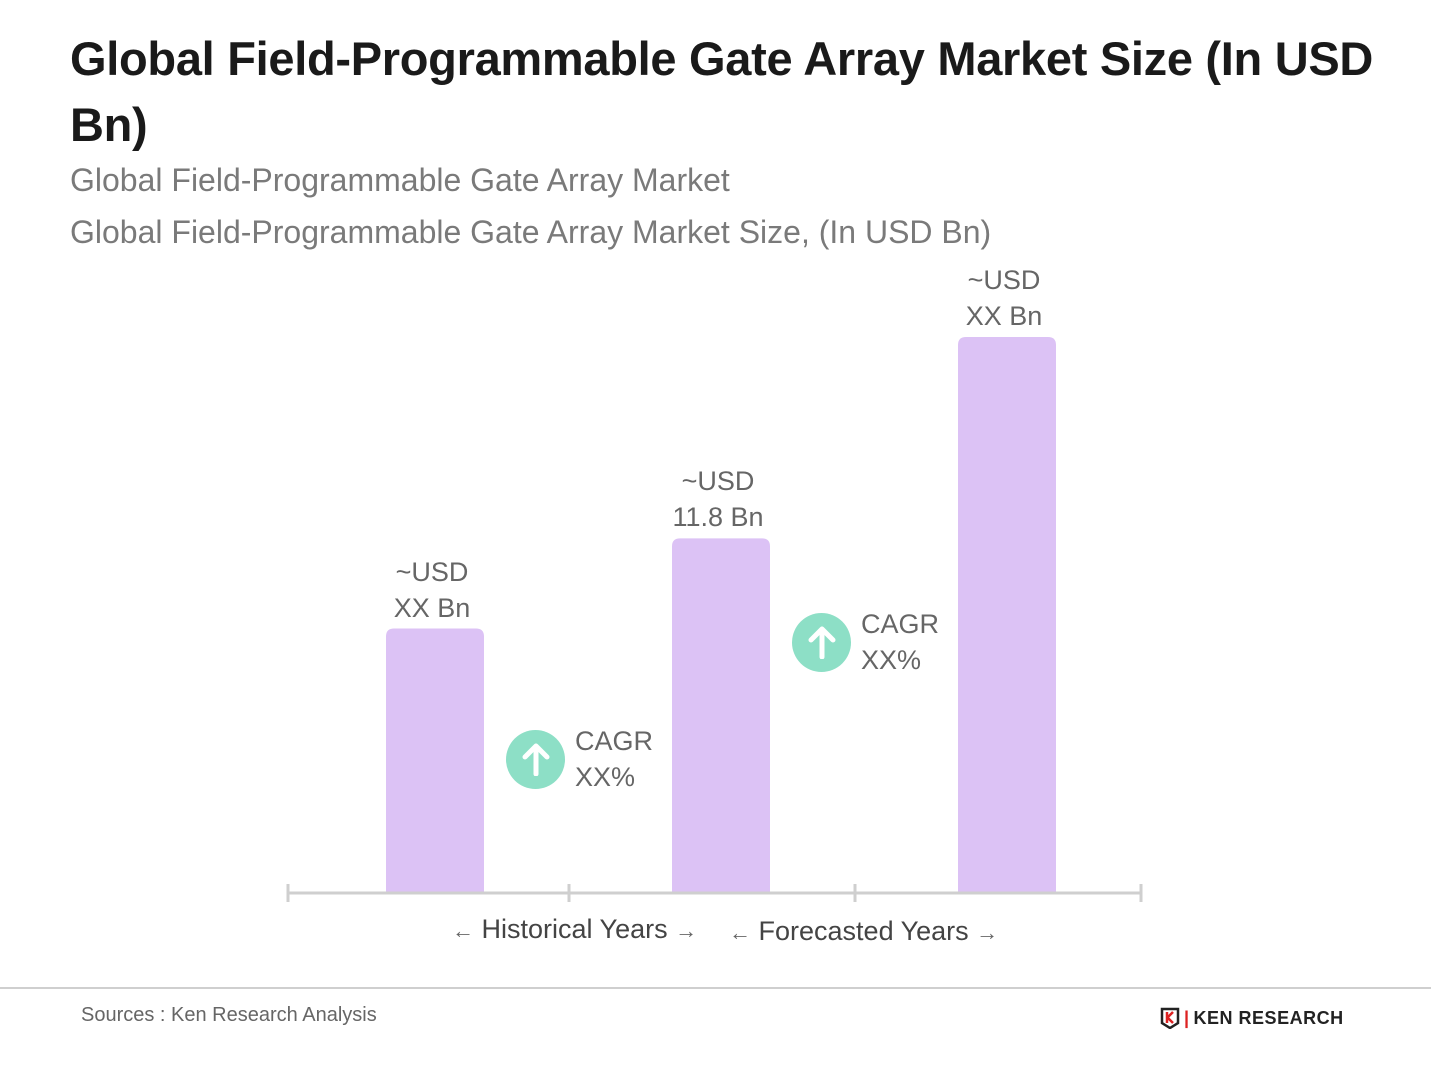  Describe the element at coordinates (1170, 1018) in the screenshot. I see `logo-icon` at that location.